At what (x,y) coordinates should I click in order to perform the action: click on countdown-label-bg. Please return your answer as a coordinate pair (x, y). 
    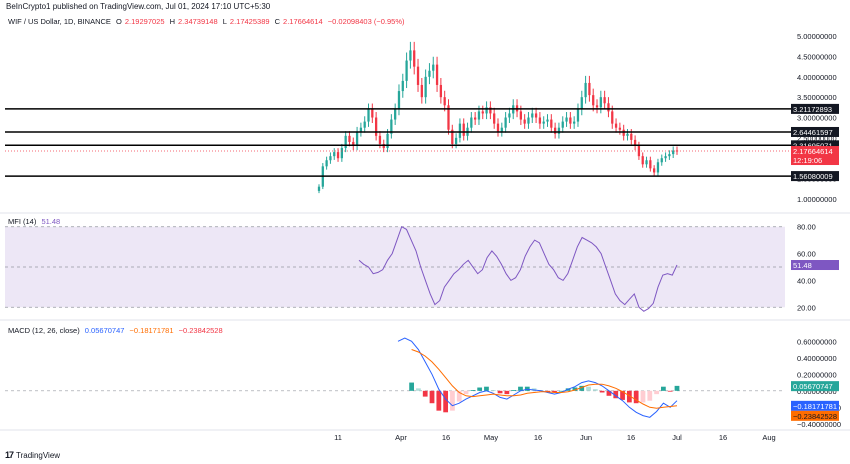
    Looking at the image, I should click on (815, 160).